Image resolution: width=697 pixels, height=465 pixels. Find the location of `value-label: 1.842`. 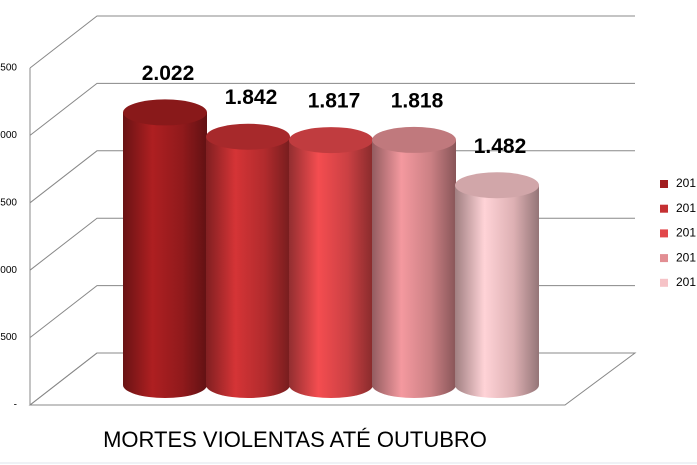

value-label: 1.842 is located at coordinates (251, 97).